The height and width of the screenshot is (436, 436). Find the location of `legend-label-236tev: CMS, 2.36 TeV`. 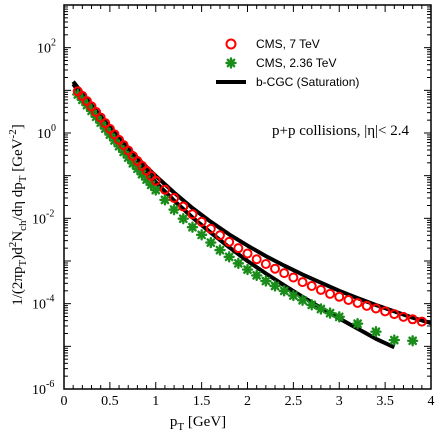

legend-label-236tev: CMS, 2.36 TeV is located at coordinates (296, 63).